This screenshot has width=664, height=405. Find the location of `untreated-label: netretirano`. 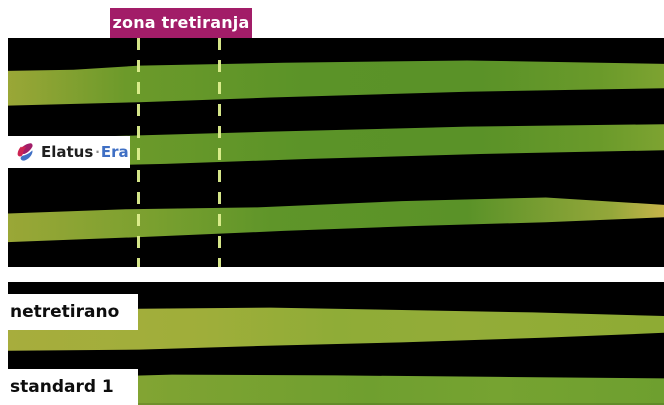

untreated-label: netretirano is located at coordinates (69, 312).